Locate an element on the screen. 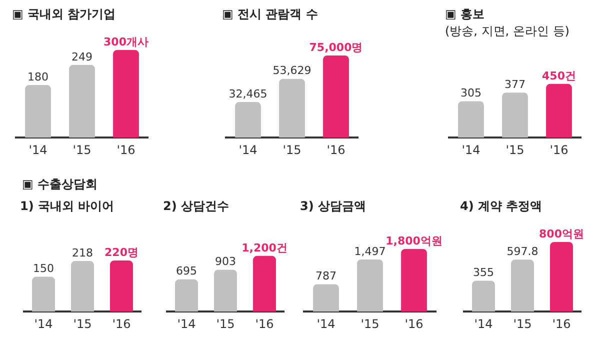 The height and width of the screenshot is (339, 600). data-label: 1,800억원 is located at coordinates (414, 241).